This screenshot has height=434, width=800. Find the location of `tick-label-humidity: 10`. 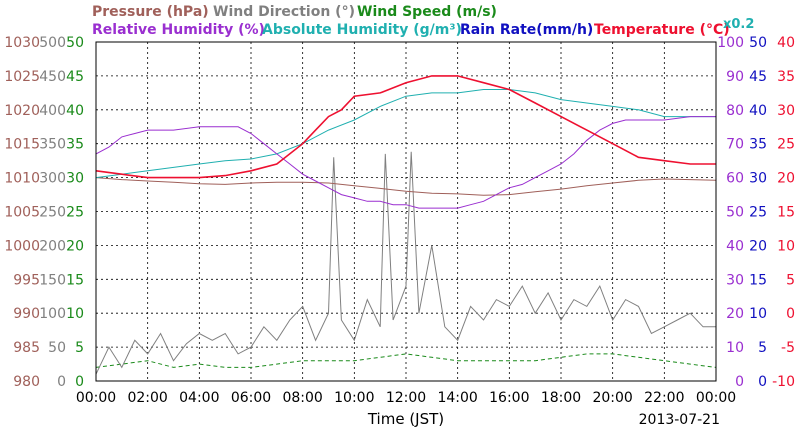

tick-label-humidity: 10 is located at coordinates (735, 348).